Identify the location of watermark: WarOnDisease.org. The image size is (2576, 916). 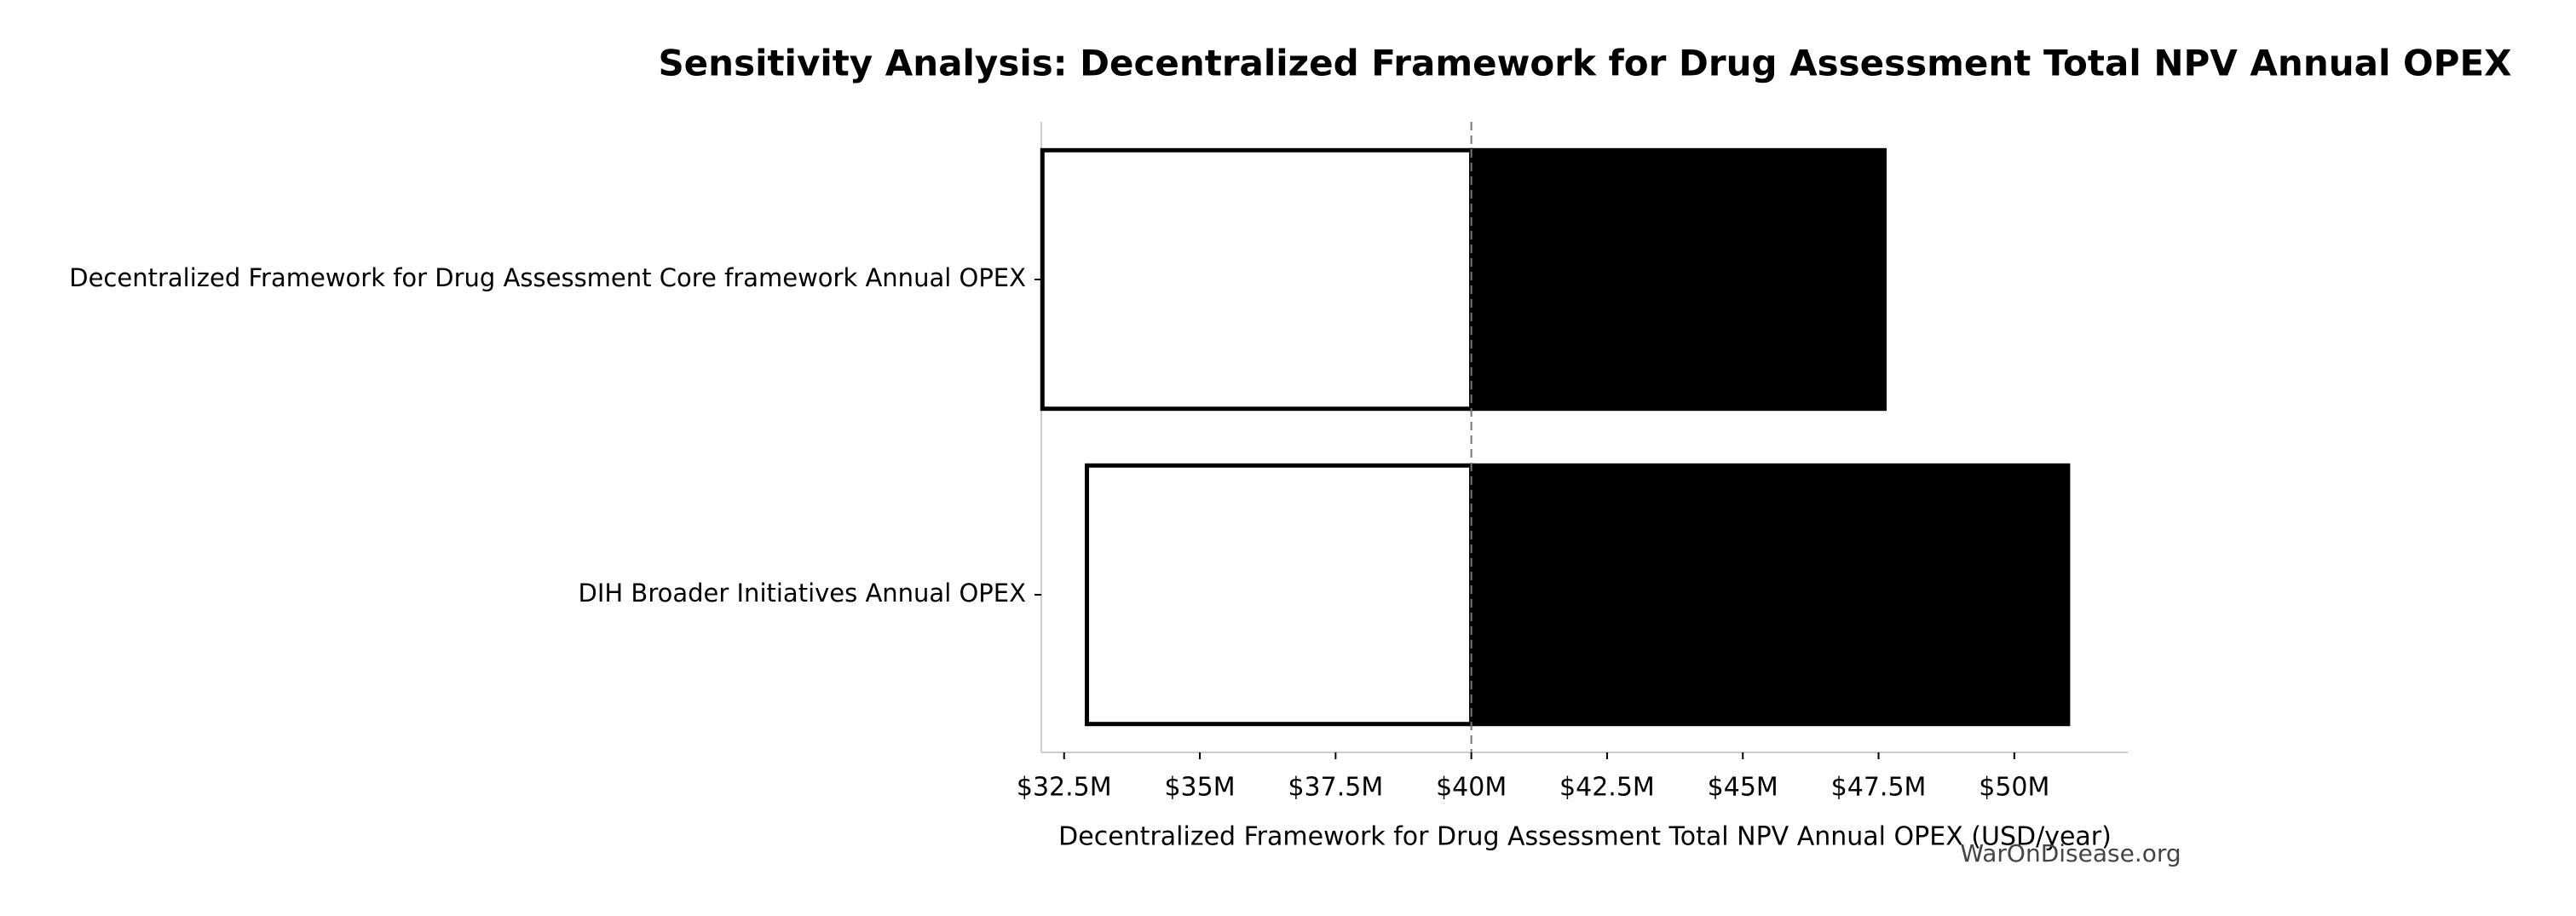
(2070, 853).